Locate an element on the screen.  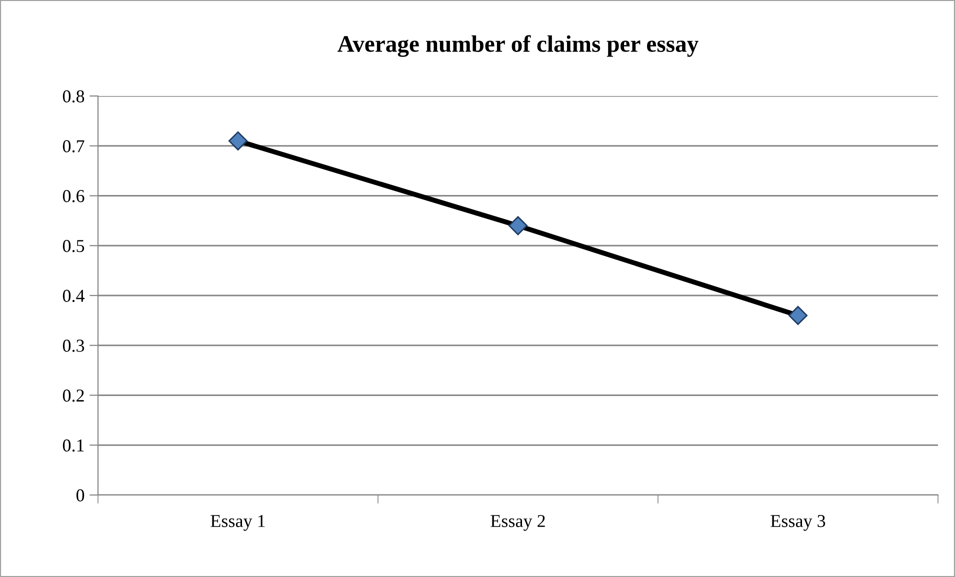
x-tick-label: Essay 3 is located at coordinates (798, 522).